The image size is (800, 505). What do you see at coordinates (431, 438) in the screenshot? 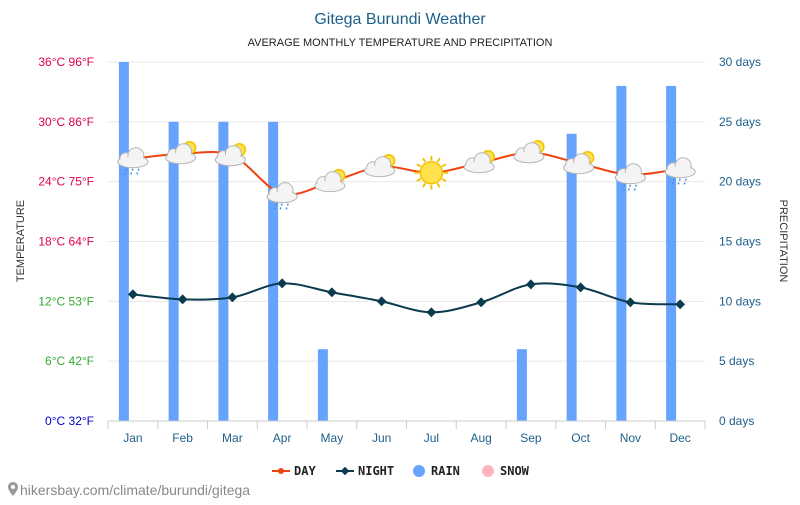
I see `x-tick-label: Jul` at bounding box center [431, 438].